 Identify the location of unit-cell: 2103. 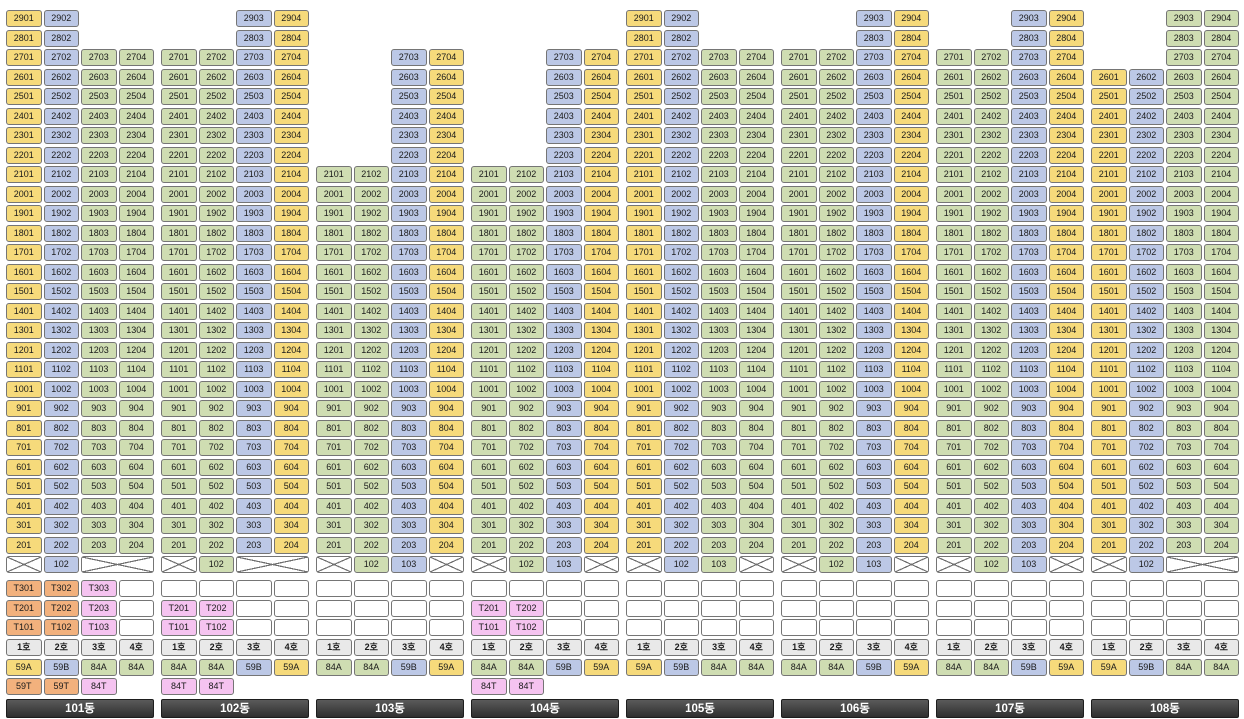
(1029, 174).